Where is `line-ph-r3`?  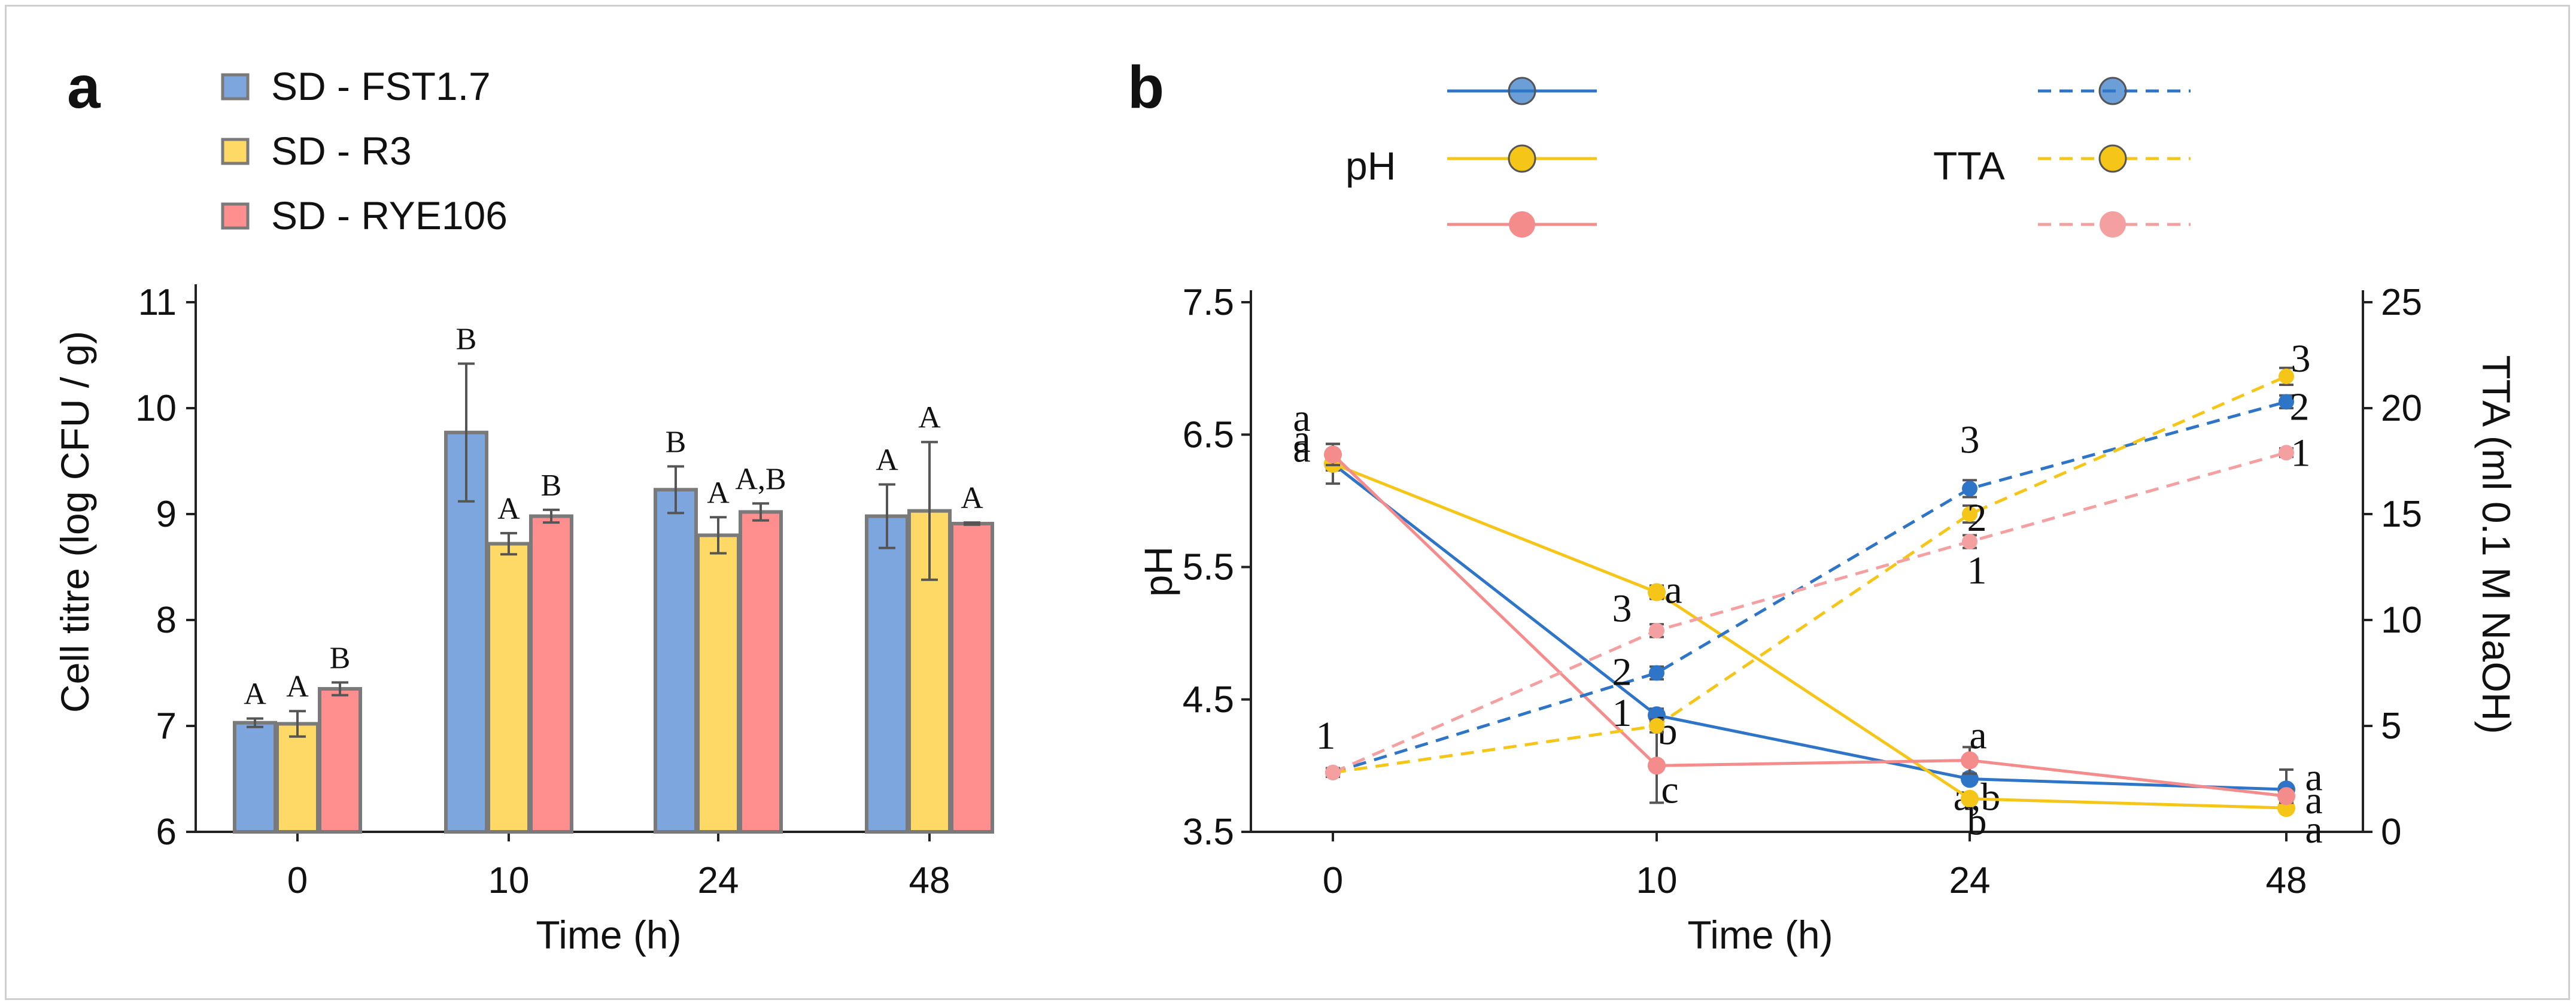
line-ph-r3 is located at coordinates (1809, 636).